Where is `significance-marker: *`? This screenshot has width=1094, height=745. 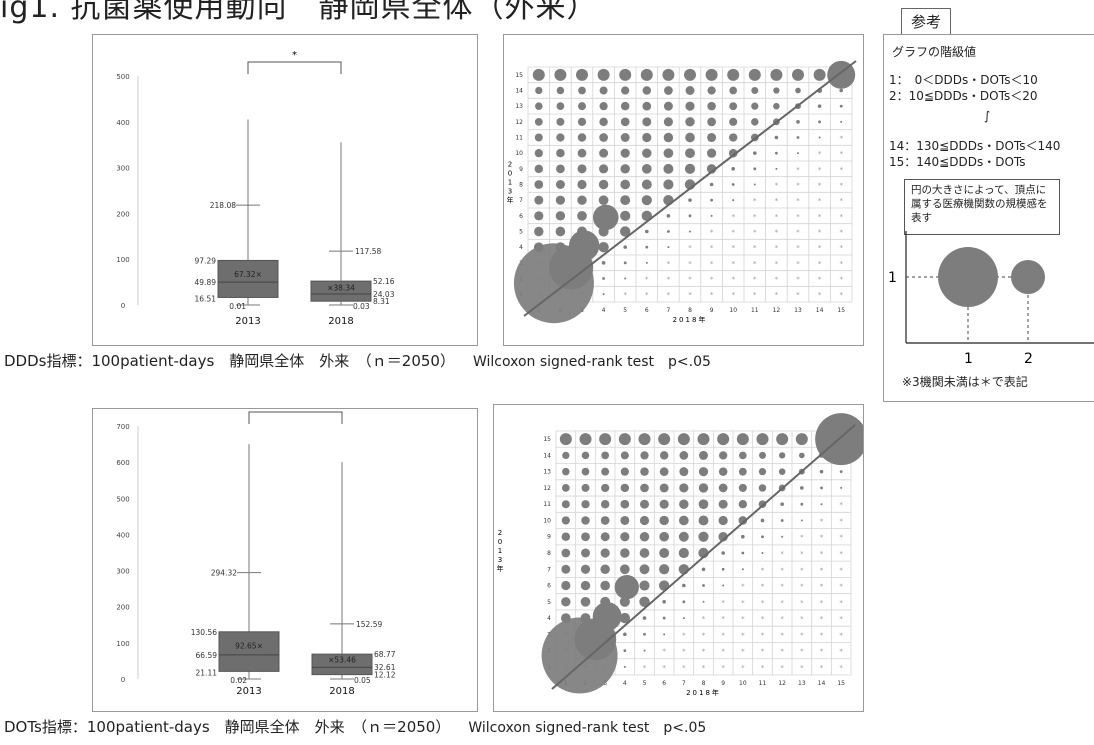 significance-marker: * is located at coordinates (295, 410).